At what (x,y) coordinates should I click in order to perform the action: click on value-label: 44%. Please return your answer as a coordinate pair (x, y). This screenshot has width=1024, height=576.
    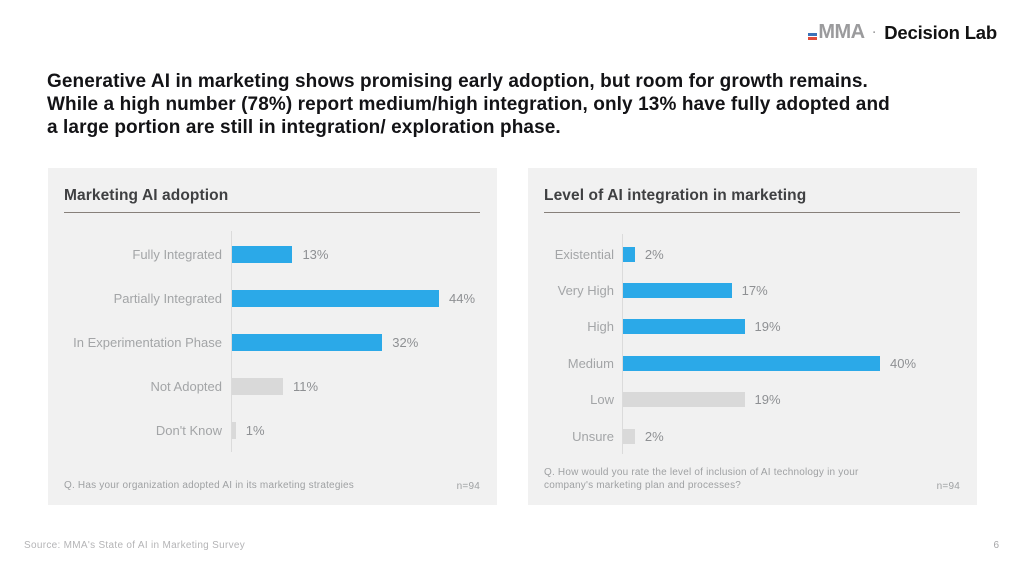
    Looking at the image, I should click on (462, 299).